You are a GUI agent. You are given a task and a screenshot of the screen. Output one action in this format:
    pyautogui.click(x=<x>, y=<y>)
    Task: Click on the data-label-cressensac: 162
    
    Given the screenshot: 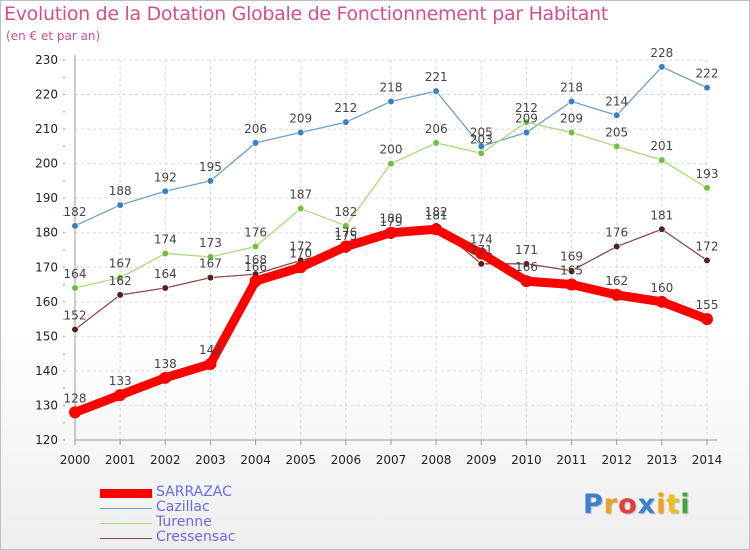 What is the action you would take?
    pyautogui.click(x=120, y=281)
    